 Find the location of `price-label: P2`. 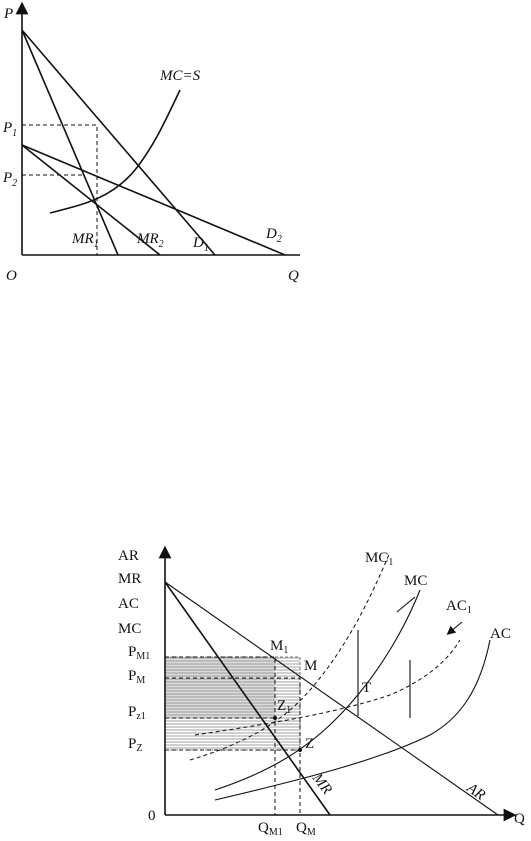

price-label: P2 is located at coordinates (9, 179).